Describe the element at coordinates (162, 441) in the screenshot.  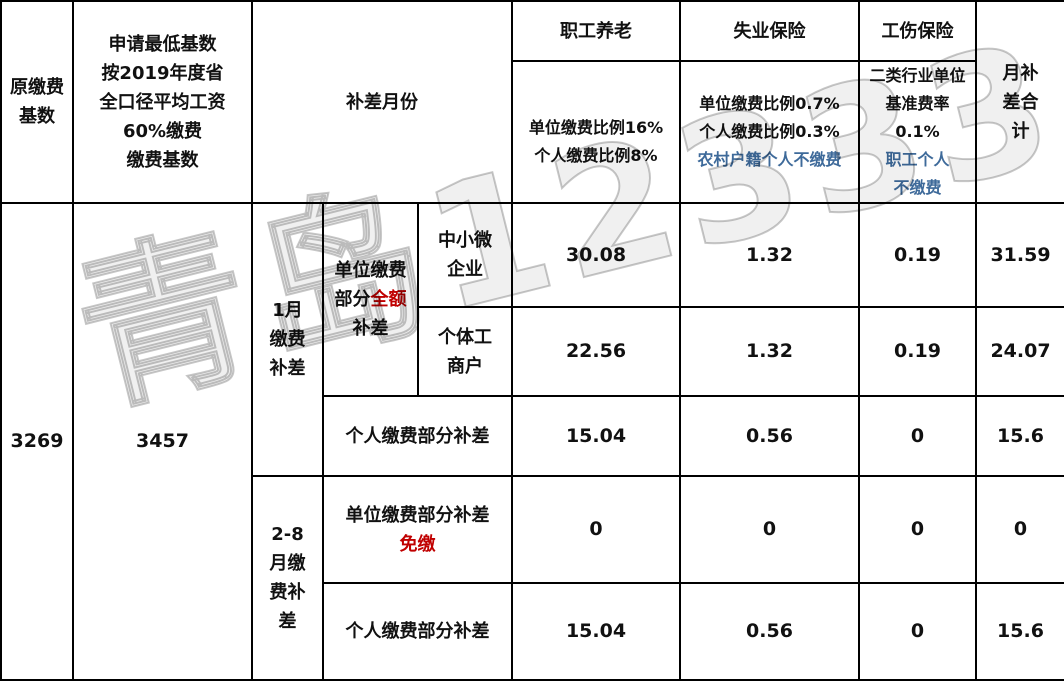
I see `min-base-value: 3457` at that location.